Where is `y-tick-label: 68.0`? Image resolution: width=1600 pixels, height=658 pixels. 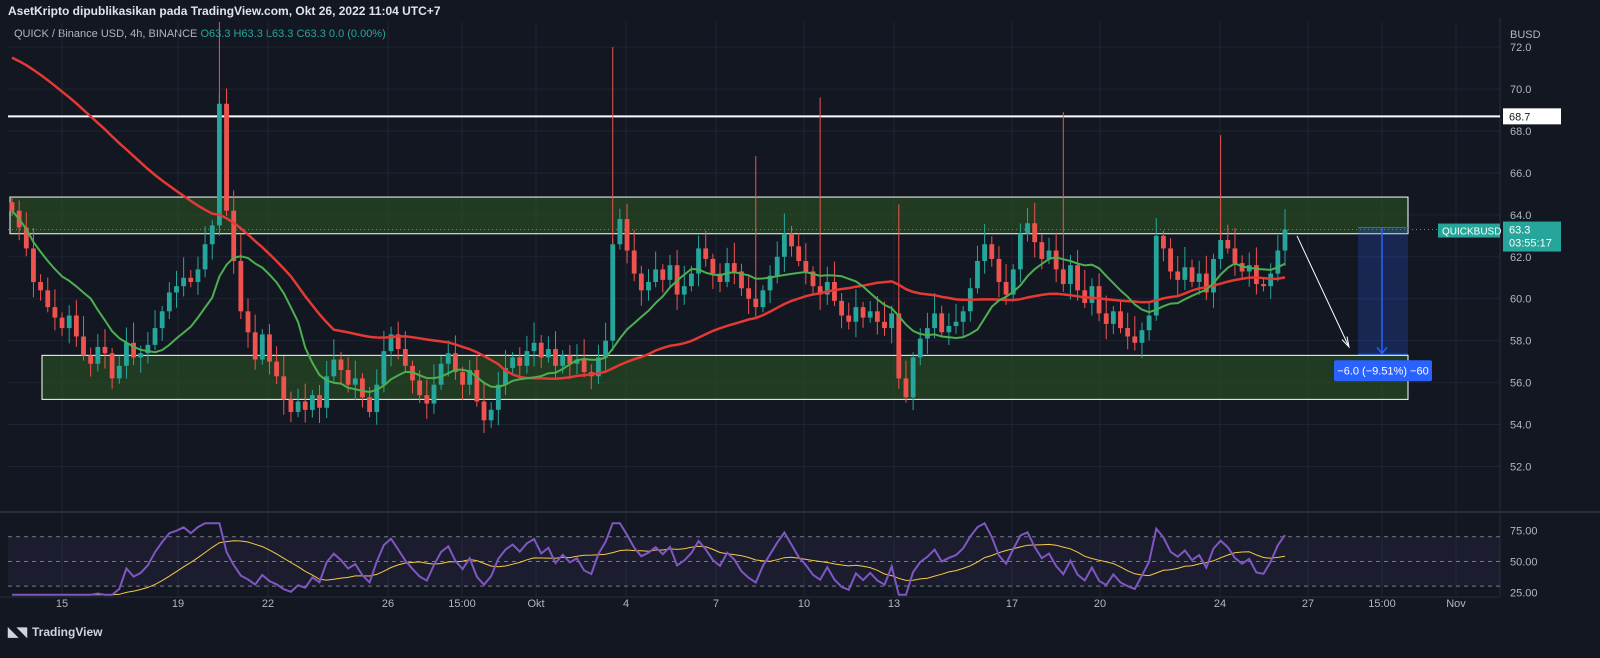
y-tick-label: 68.0 is located at coordinates (1520, 132).